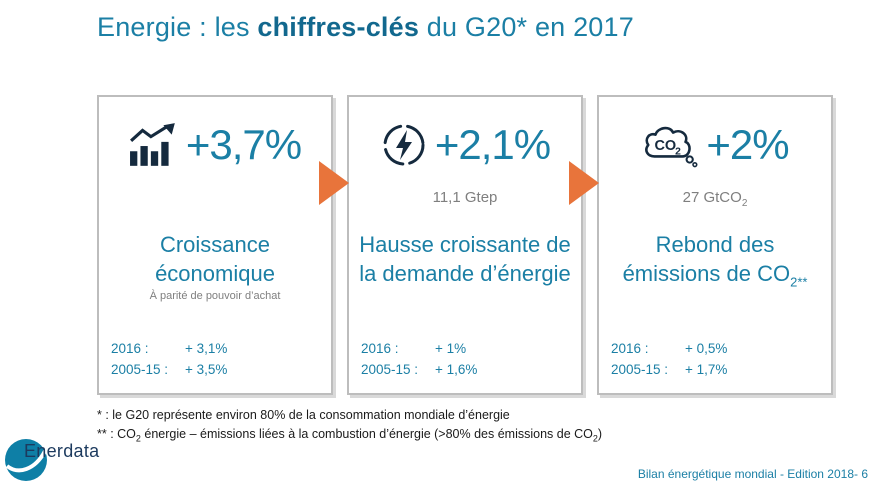 The width and height of the screenshot is (886, 491). I want to click on card-note: À parité de pouvoir d’achat, so click(215, 296).